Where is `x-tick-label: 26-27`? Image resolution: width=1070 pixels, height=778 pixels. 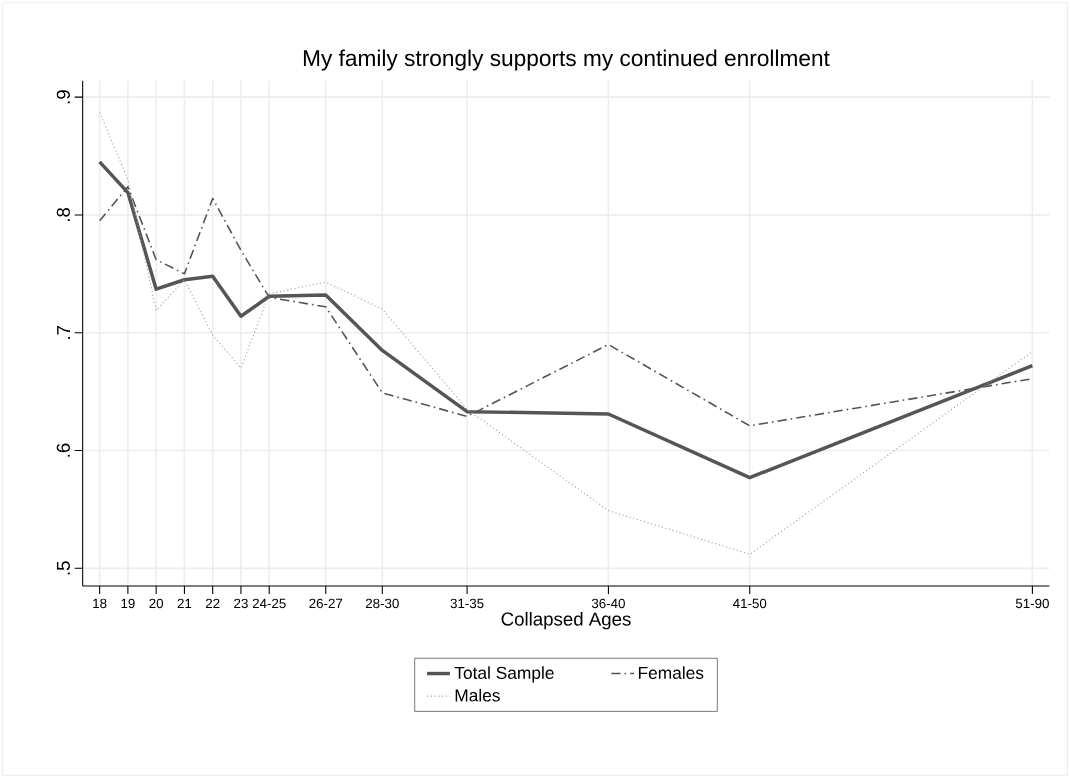
x-tick-label: 26-27 is located at coordinates (326, 603).